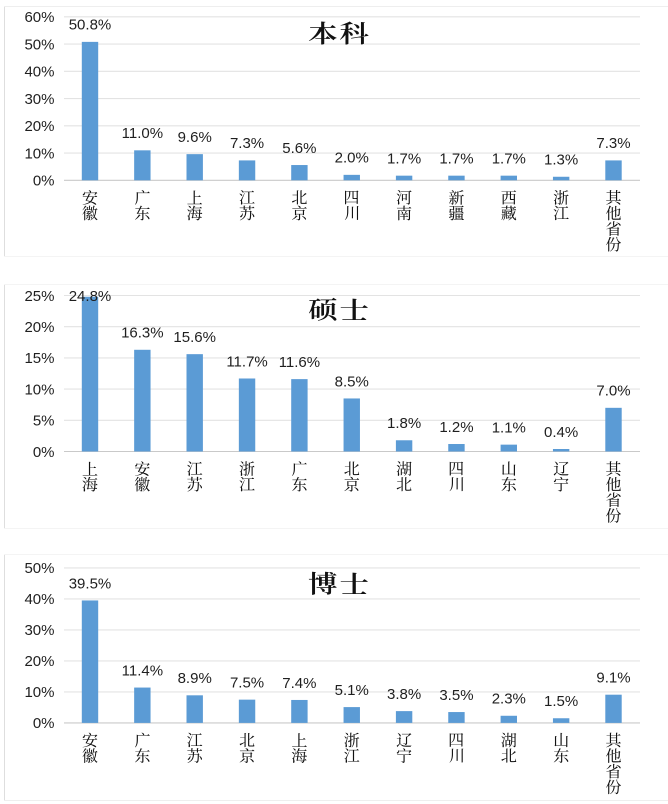 The image size is (668, 804). Describe the element at coordinates (39, 17) in the screenshot. I see `svg-text: 60%` at that location.